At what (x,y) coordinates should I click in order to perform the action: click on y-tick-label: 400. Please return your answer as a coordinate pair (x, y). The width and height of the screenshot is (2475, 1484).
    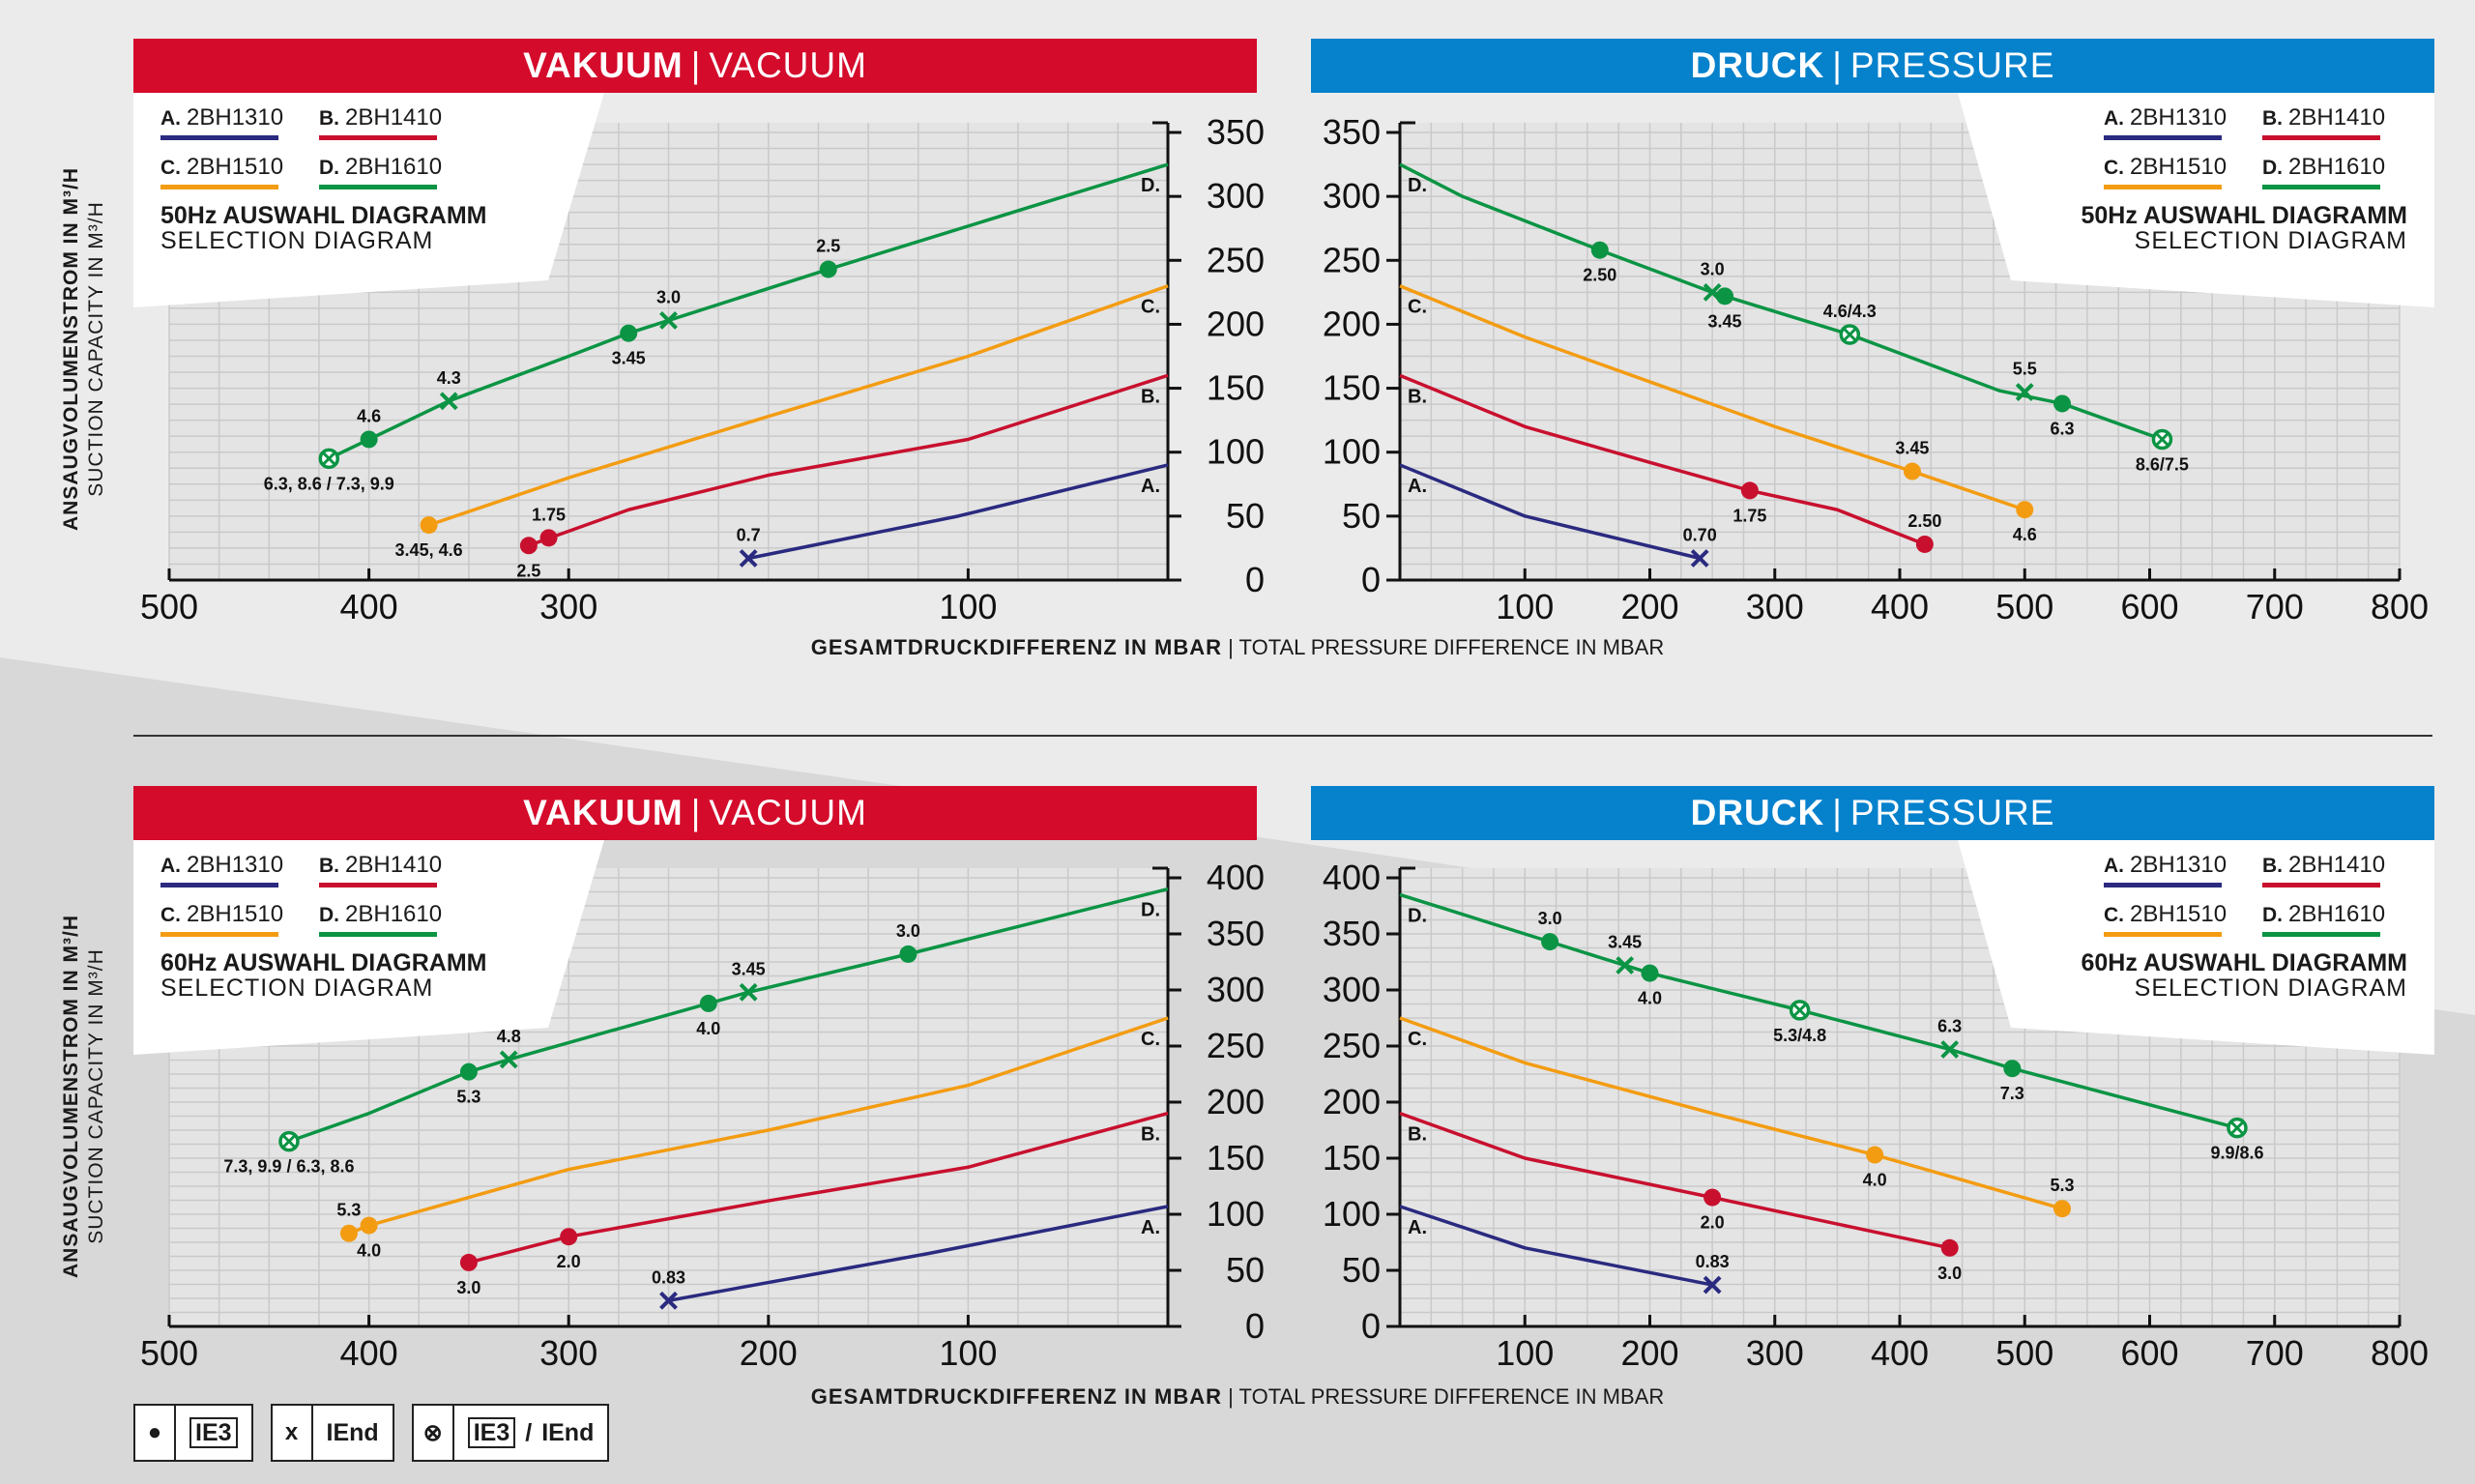
    Looking at the image, I should click on (1352, 877).